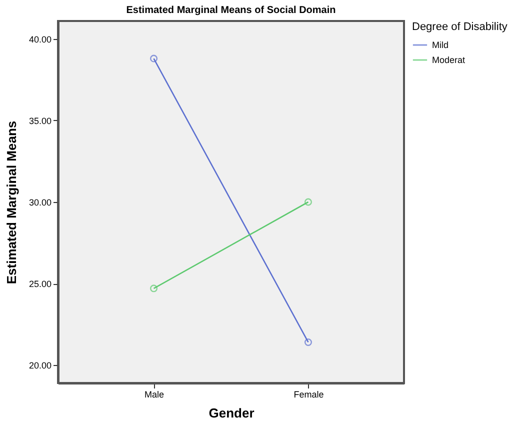  Describe the element at coordinates (309, 395) in the screenshot. I see `x-tick-label: Female` at that location.